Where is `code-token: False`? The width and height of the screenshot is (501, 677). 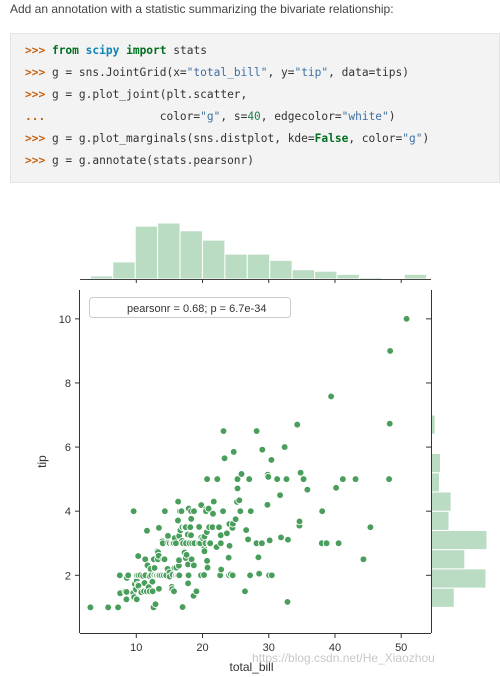
code-token: False is located at coordinates (331, 138).